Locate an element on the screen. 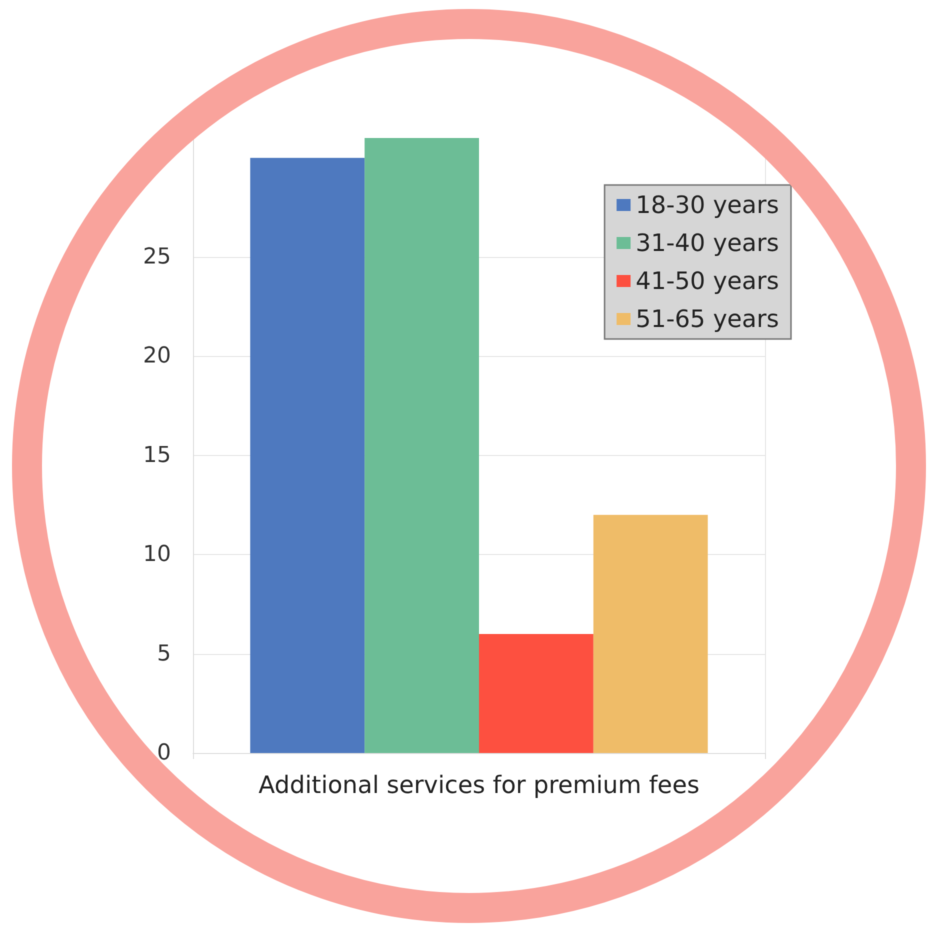  legend-label: 41-50 years is located at coordinates (708, 281).